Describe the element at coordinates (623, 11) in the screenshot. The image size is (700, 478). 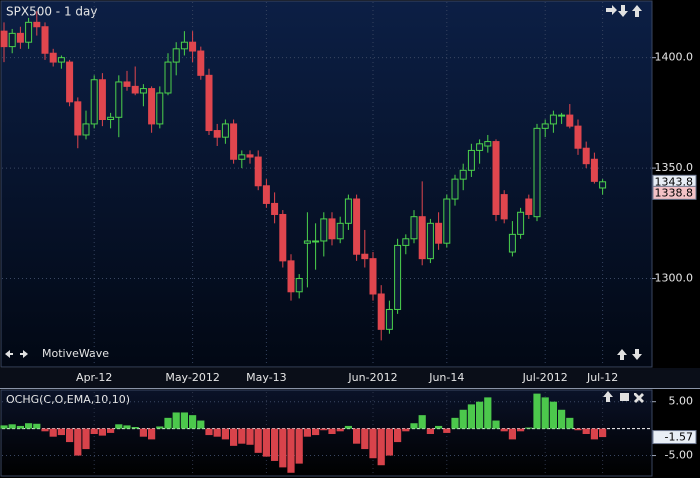
I see `scroll-down-icon` at that location.